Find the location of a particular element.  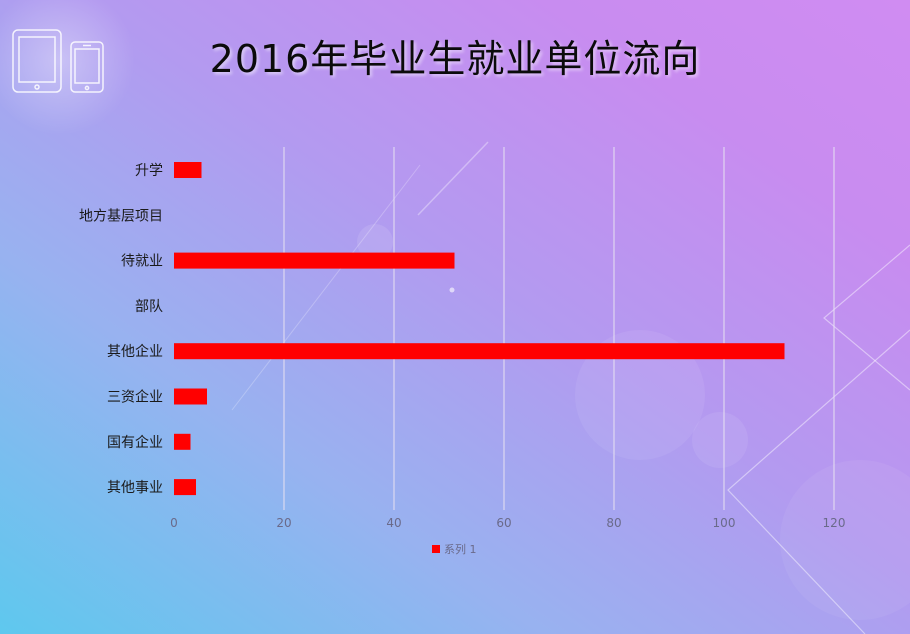

x-tick-label: 60 is located at coordinates (503, 523).